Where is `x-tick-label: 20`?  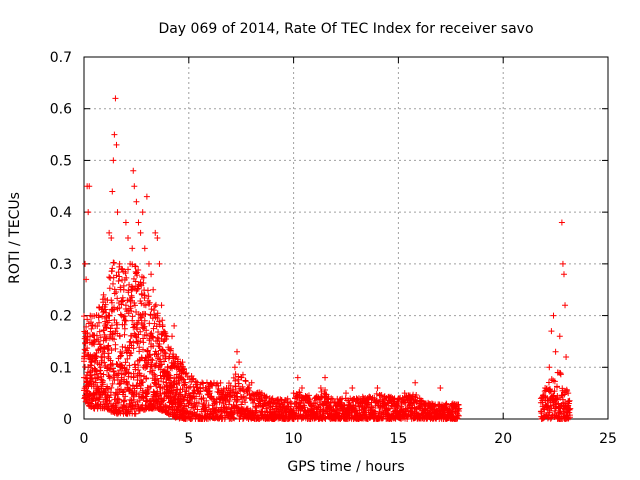
x-tick-label: 20 is located at coordinates (503, 439).